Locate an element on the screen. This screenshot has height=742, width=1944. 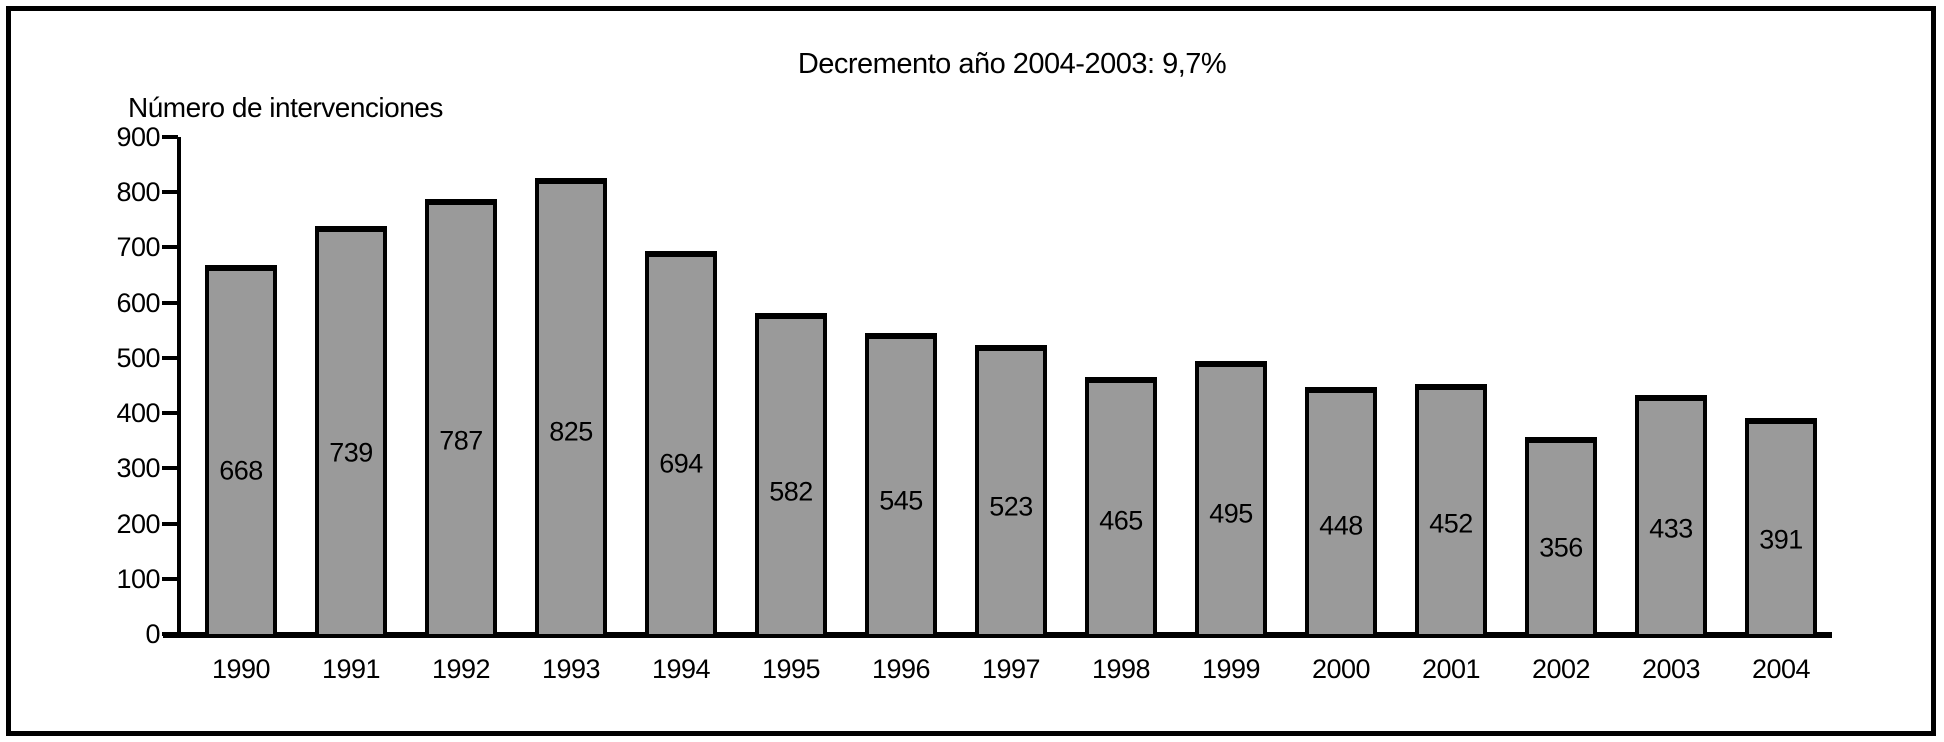
bar: 739 is located at coordinates (351, 430).